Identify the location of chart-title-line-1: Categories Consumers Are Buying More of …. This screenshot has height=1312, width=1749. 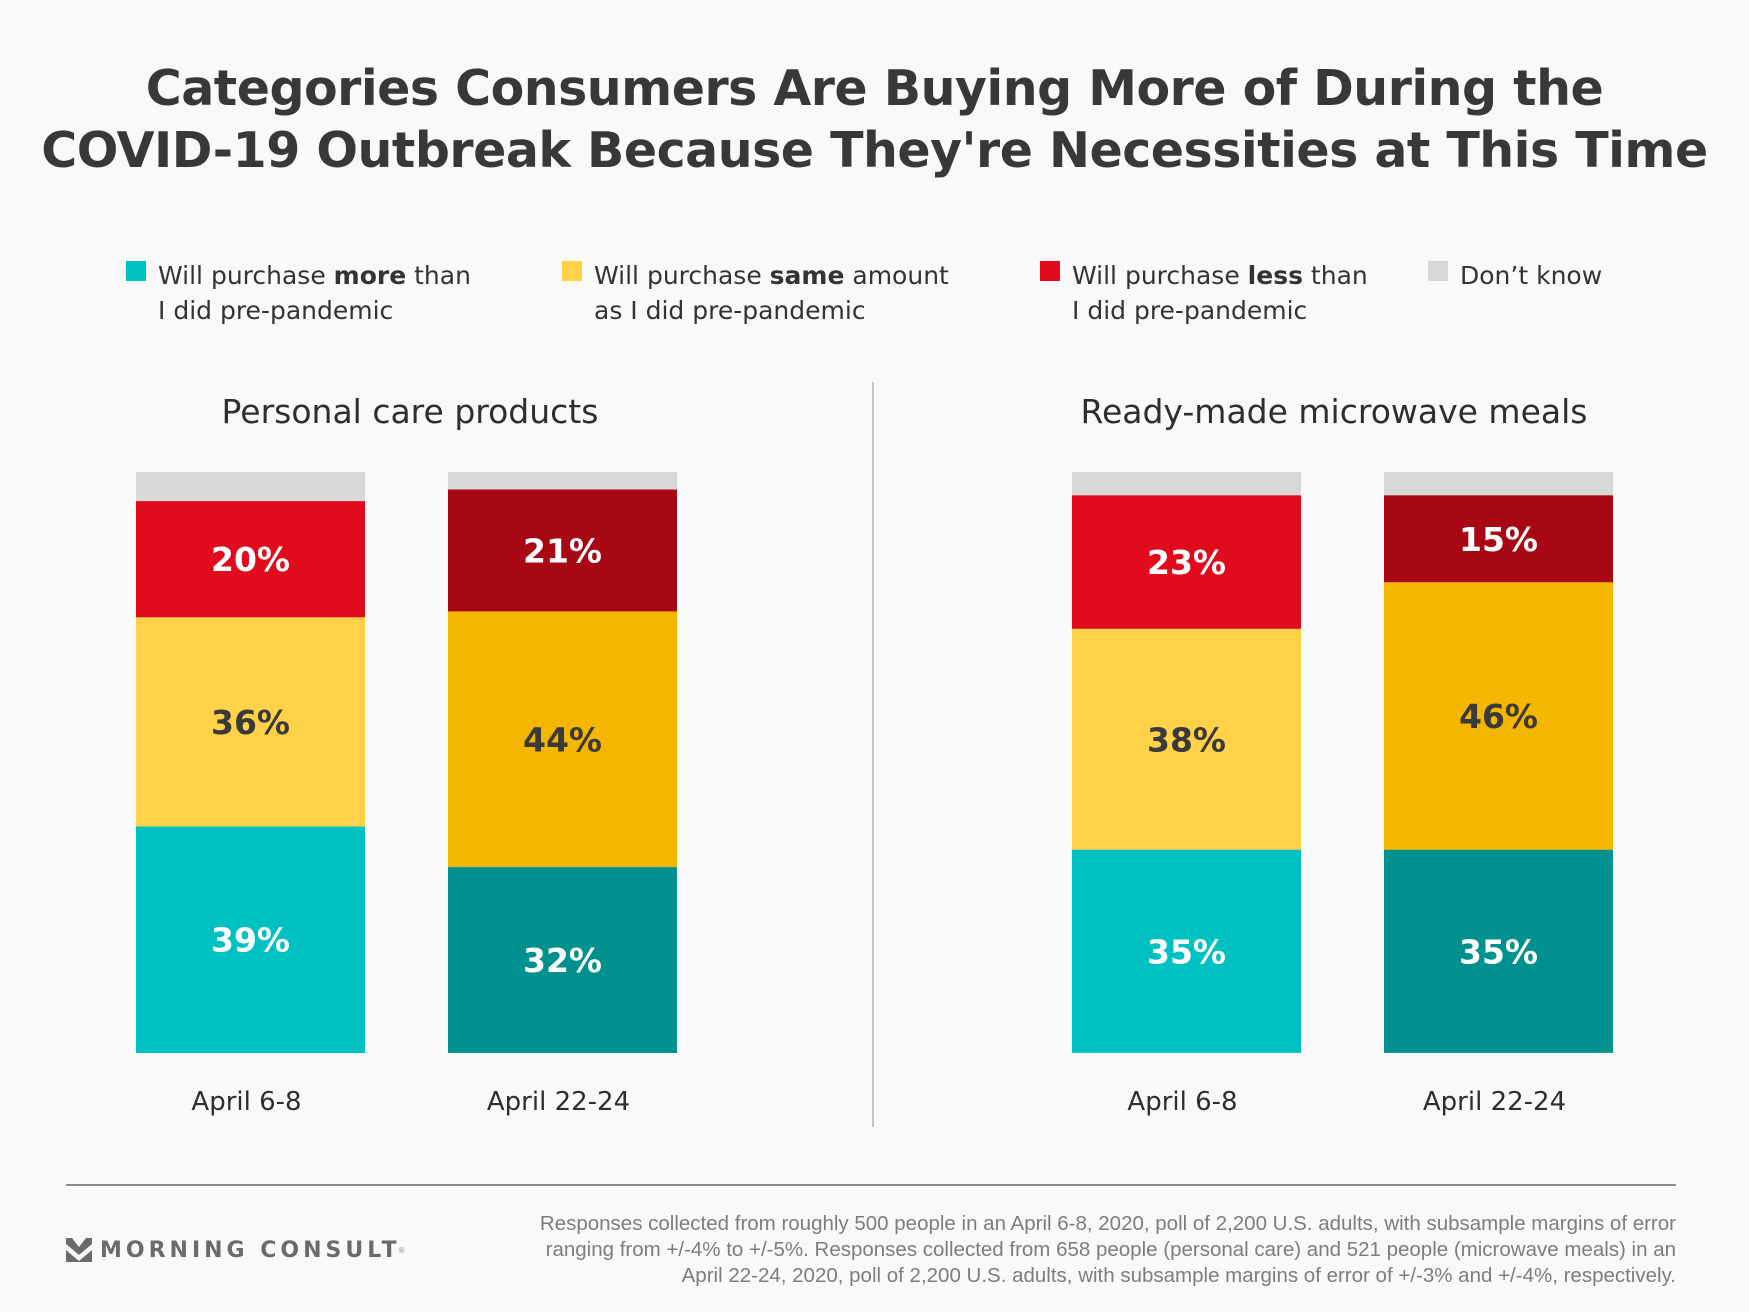
(874, 88).